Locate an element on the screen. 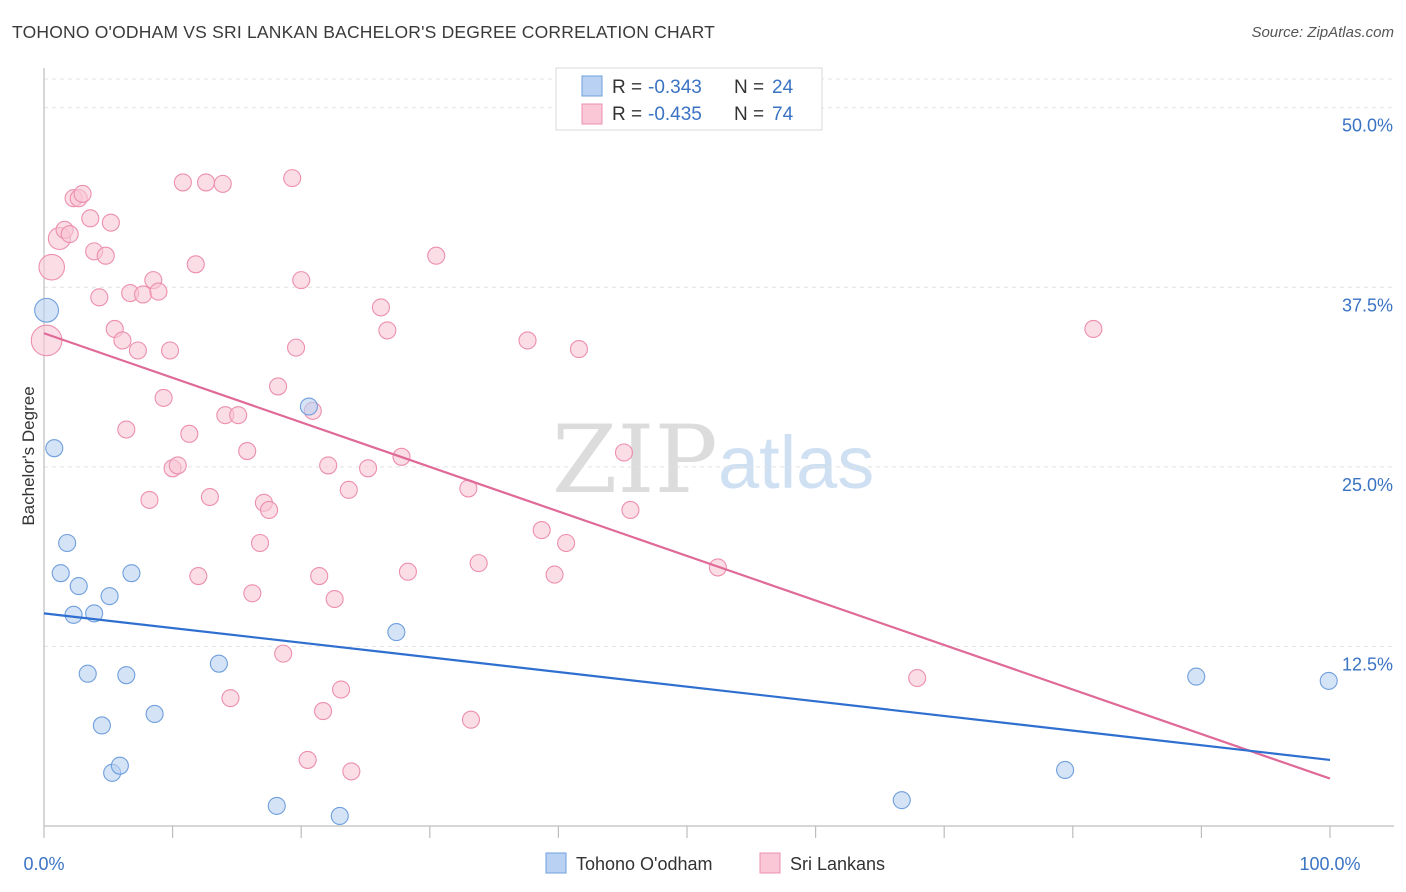 The image size is (1406, 892). x-ticks is located at coordinates (687, 832).